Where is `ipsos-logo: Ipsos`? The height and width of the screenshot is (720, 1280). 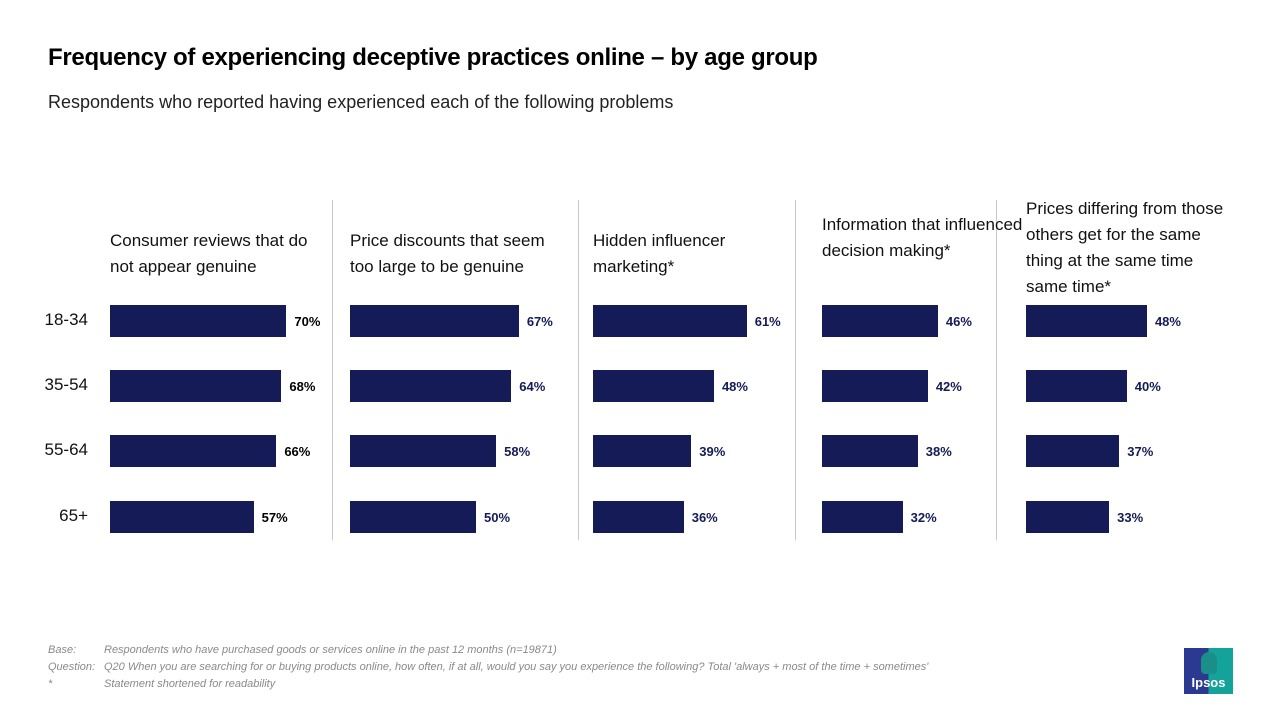
ipsos-logo: Ipsos is located at coordinates (1208, 671).